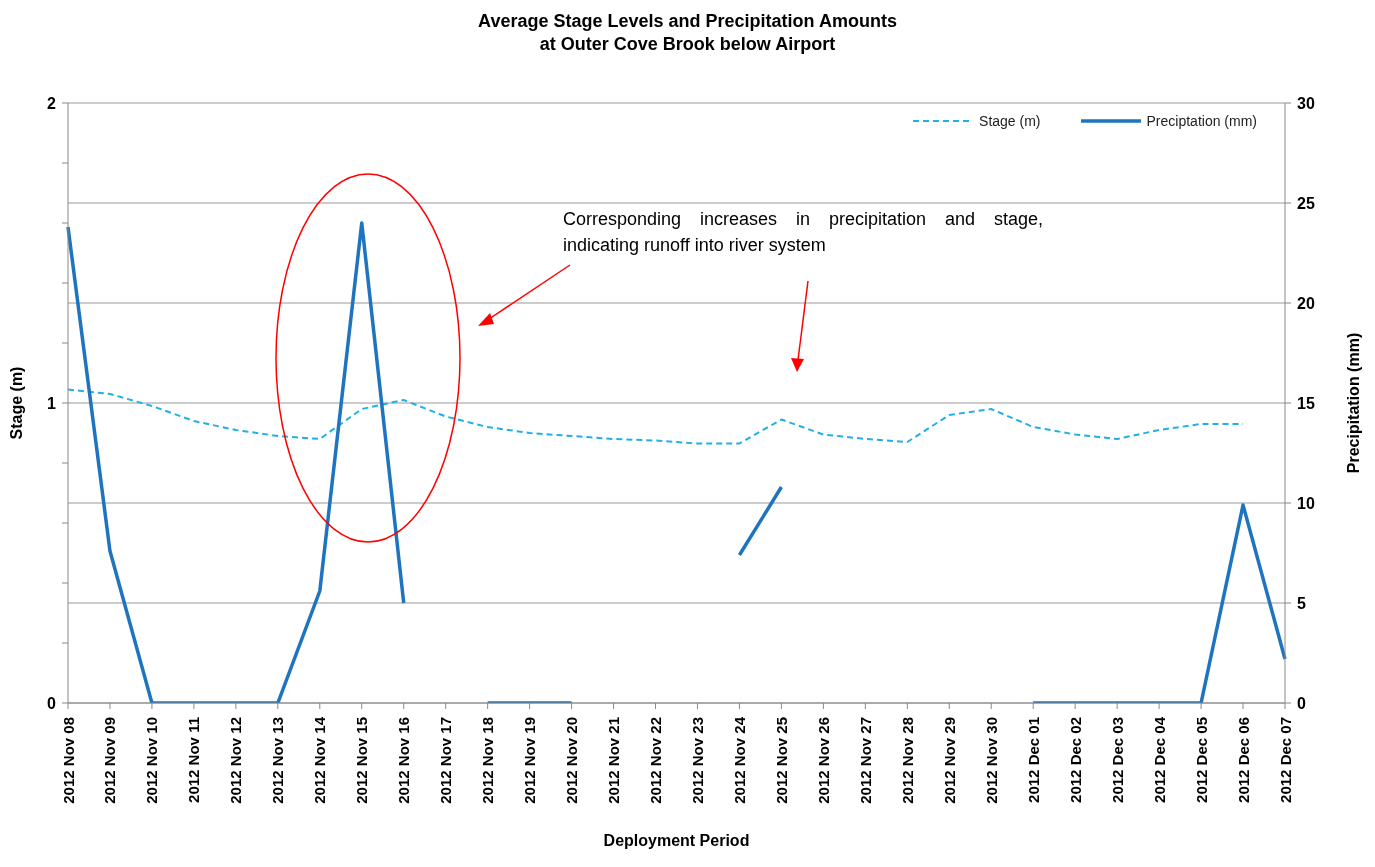  Describe the element at coordinates (1243, 760) in the screenshot. I see `x-tick-label: 2012 Dec 06` at that location.